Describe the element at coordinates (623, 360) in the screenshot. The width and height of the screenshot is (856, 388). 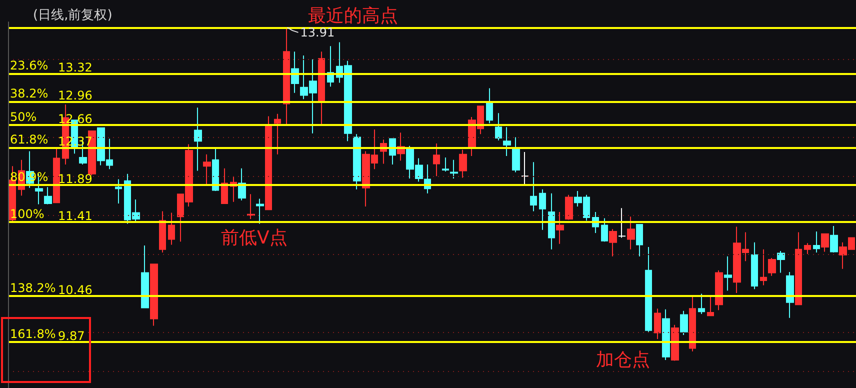
I see `annotation: 加仓点` at that location.